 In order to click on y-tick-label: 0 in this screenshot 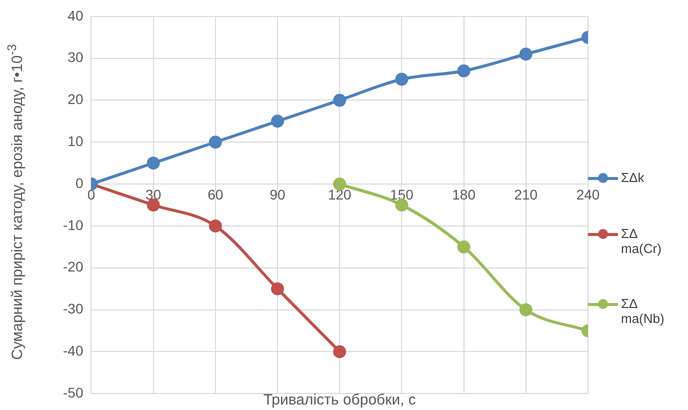, I will do `click(79, 182)`.